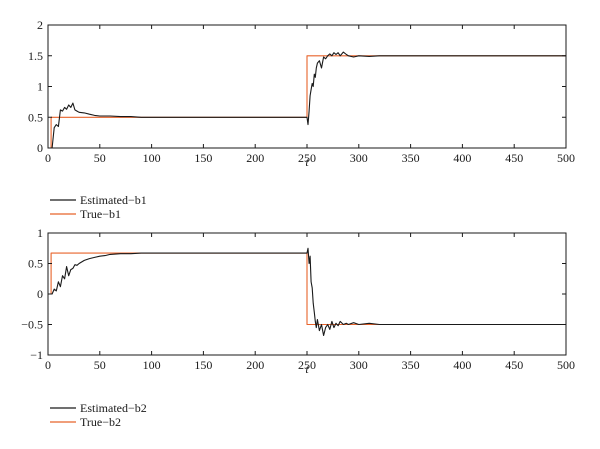  I want to click on y-tick-label: 1.5, so click(35, 56).